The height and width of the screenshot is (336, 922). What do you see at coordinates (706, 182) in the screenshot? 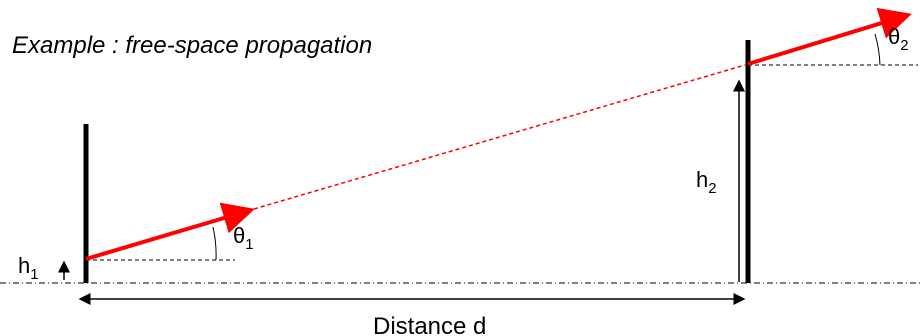
I see `height-label-2: h2` at bounding box center [706, 182].